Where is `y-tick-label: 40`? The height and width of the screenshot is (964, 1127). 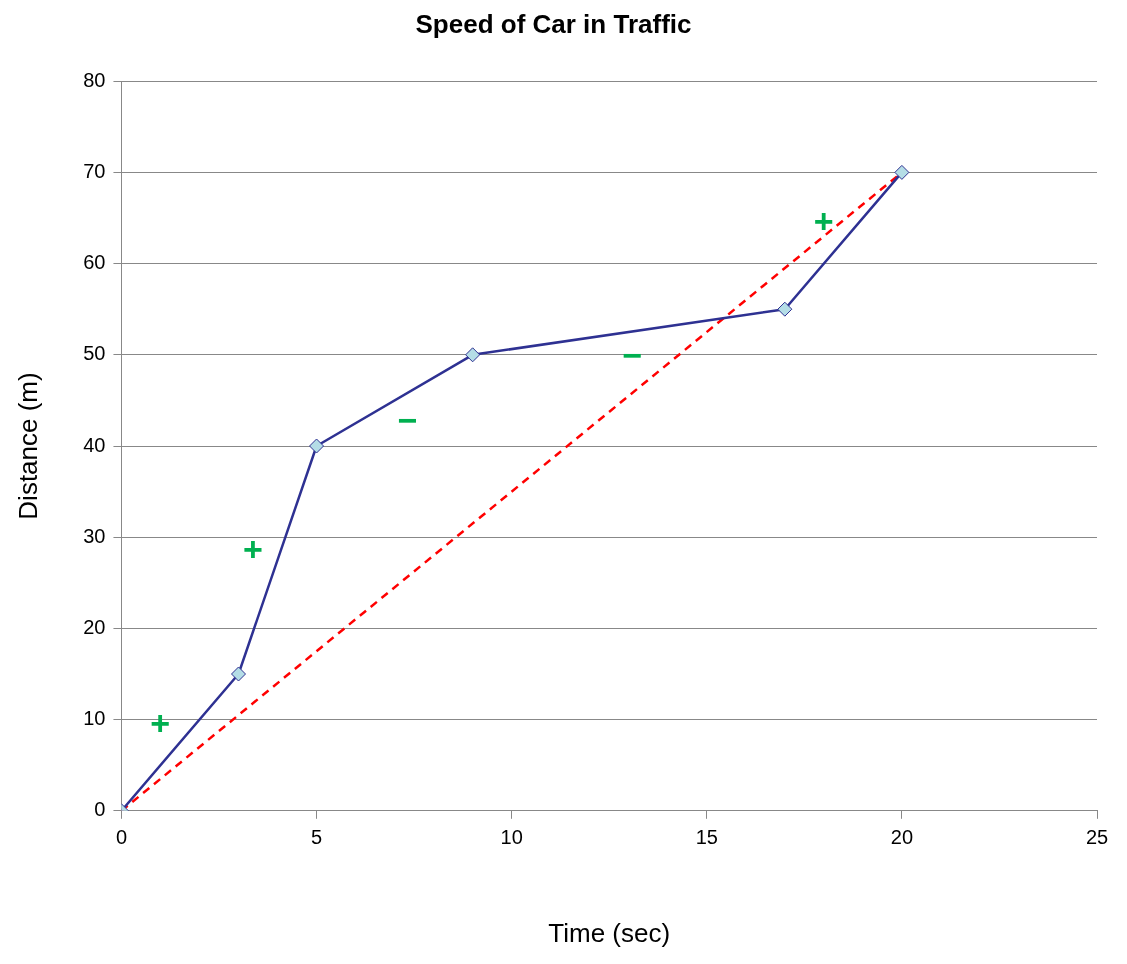
y-tick-label: 40 is located at coordinates (94, 444).